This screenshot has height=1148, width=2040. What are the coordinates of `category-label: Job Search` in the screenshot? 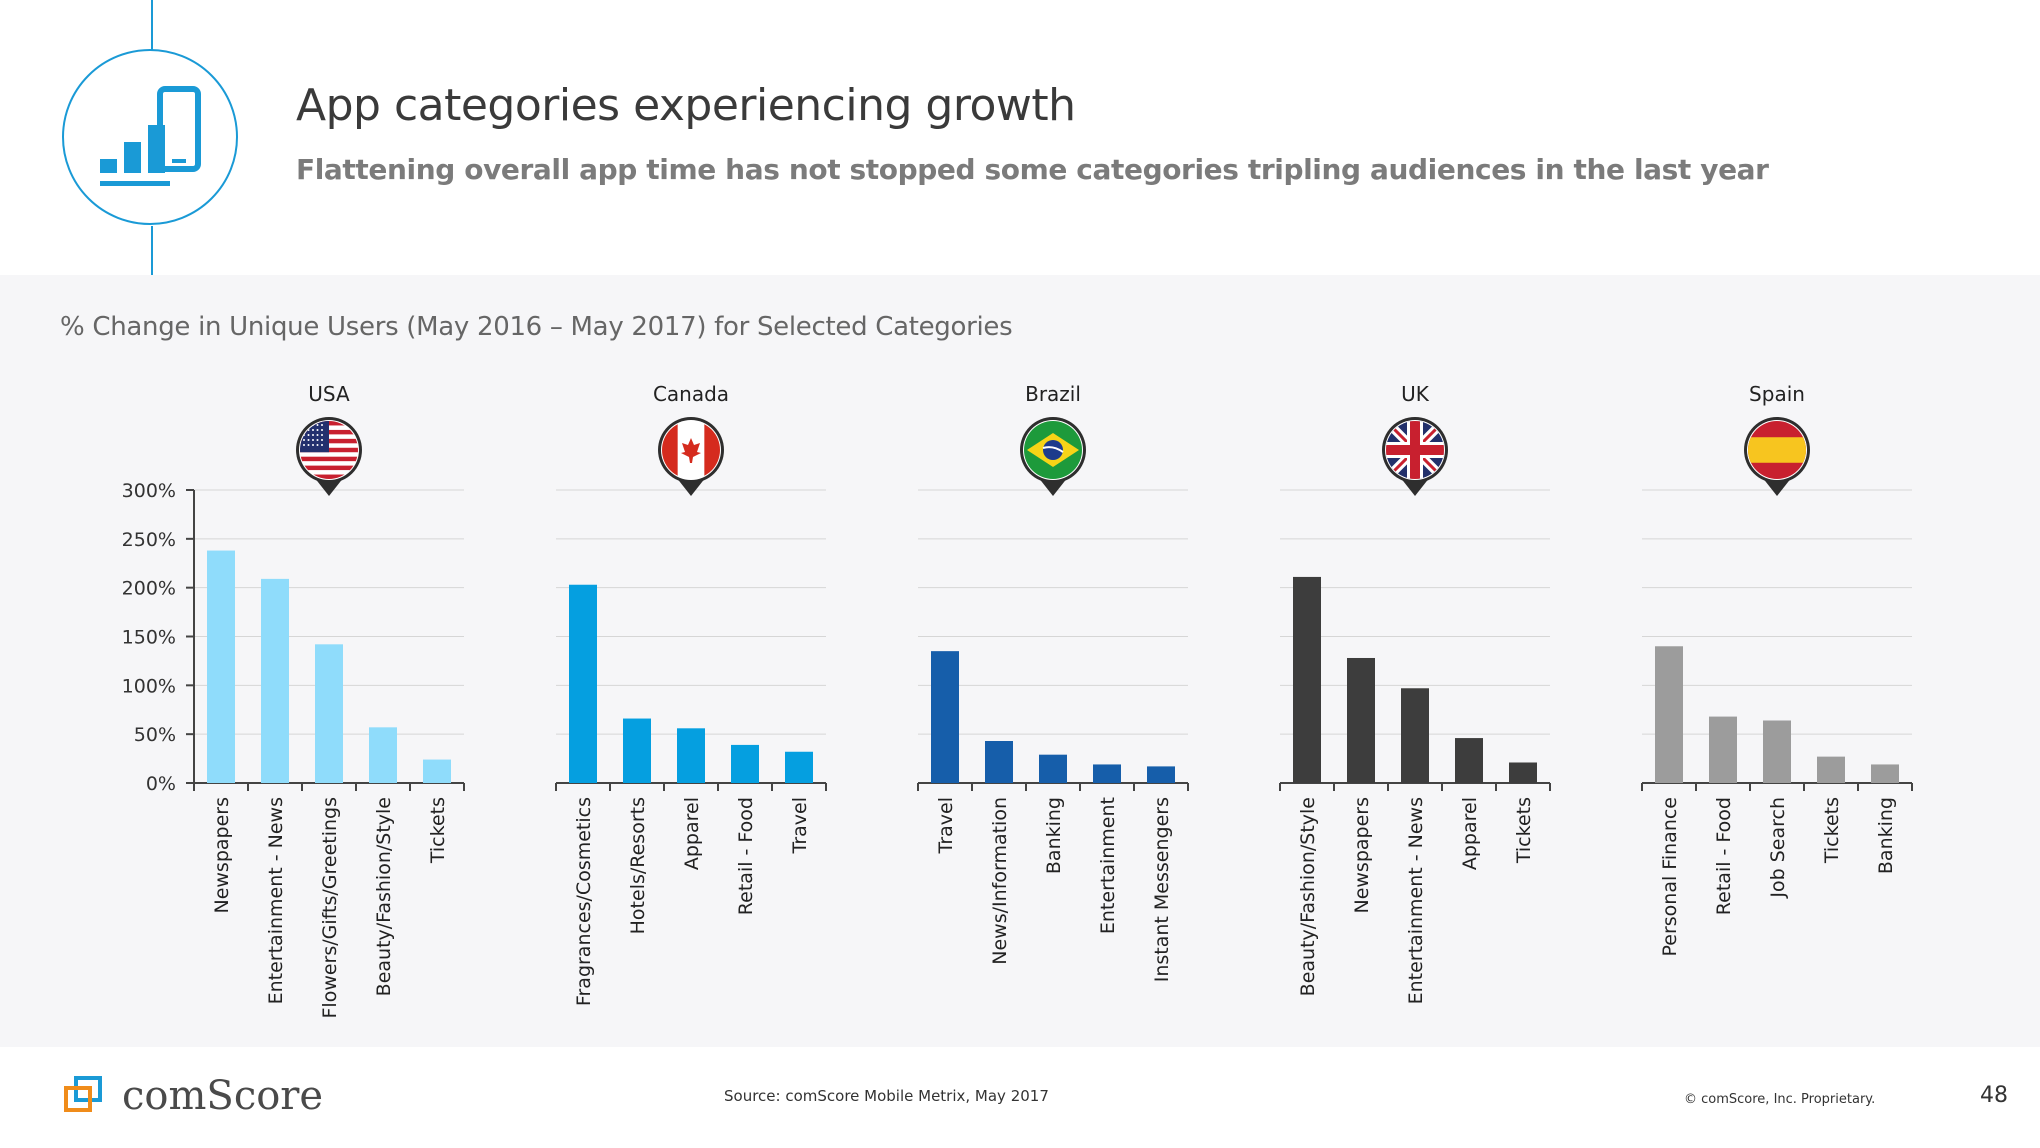 It's located at (1778, 848).